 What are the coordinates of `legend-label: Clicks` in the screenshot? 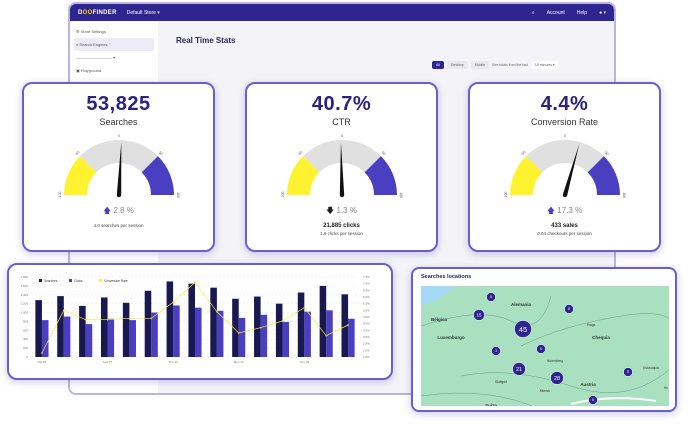 It's located at (78, 281).